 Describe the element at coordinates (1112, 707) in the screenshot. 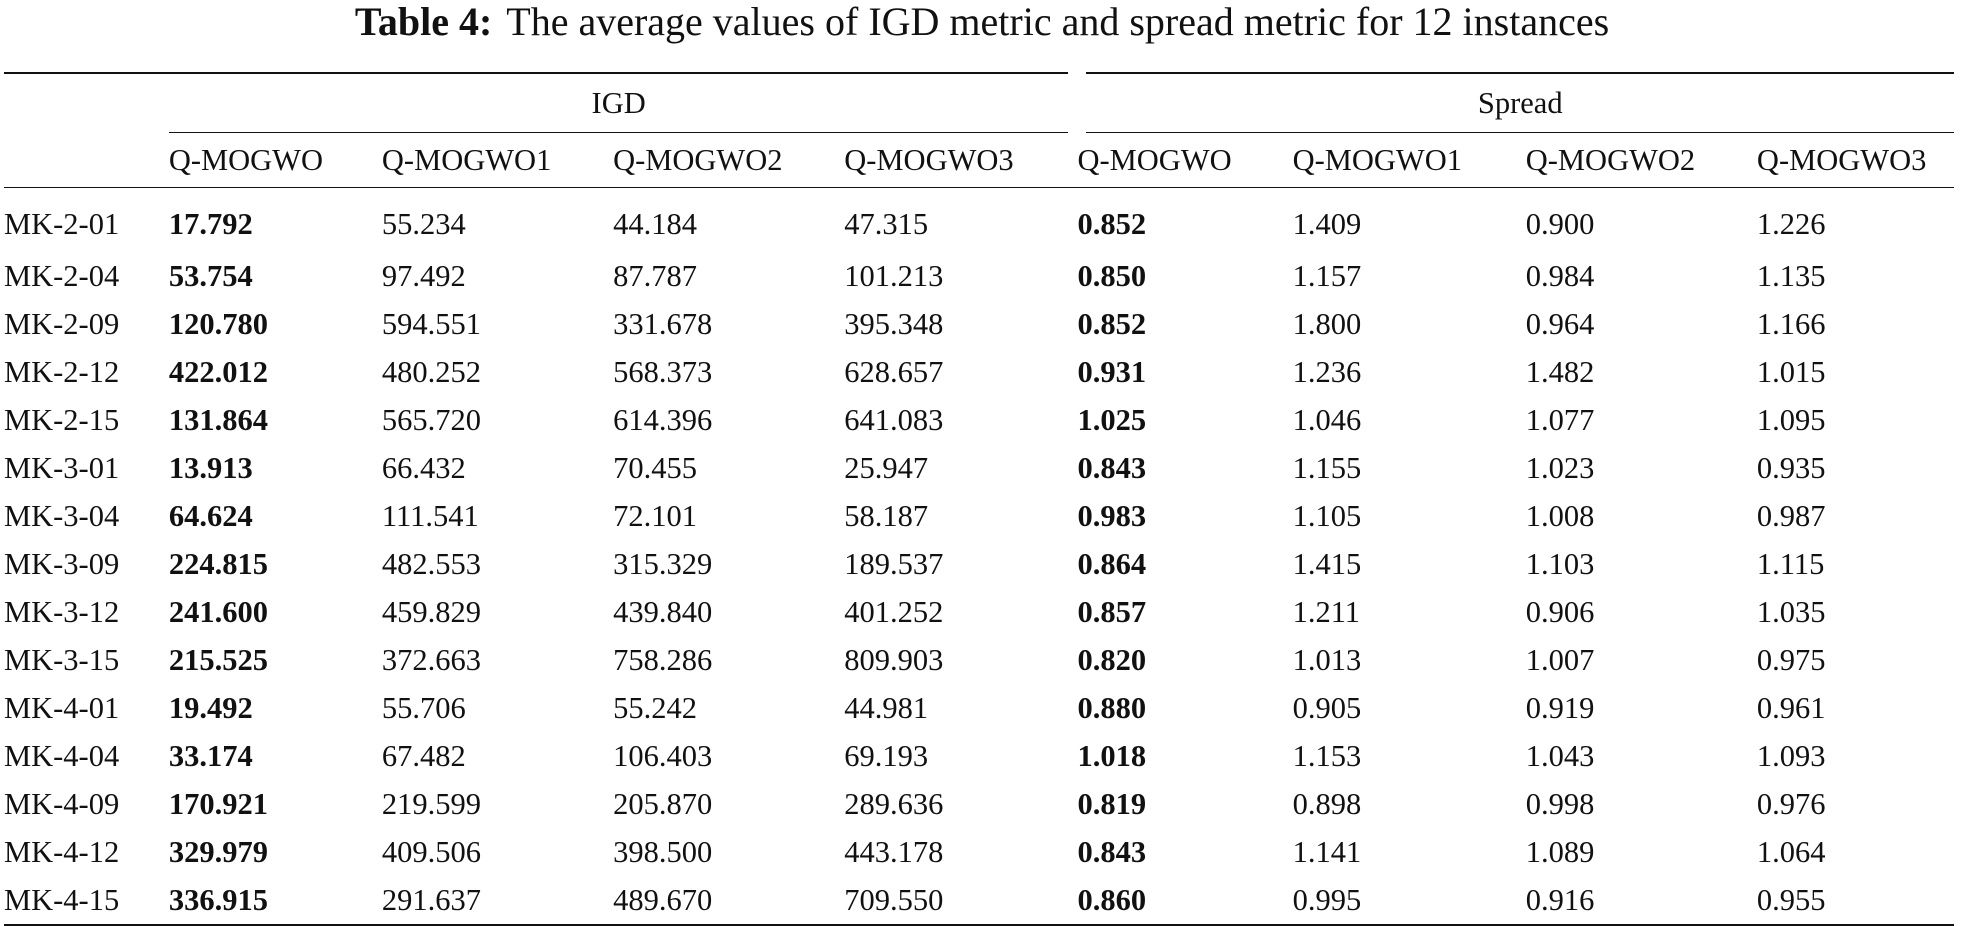

I see `spread-value-cell: 0.880` at that location.